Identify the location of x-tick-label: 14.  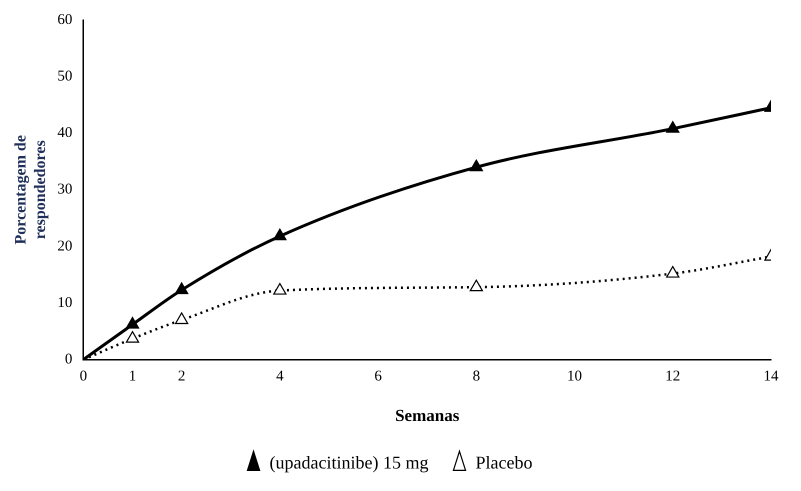
(771, 376).